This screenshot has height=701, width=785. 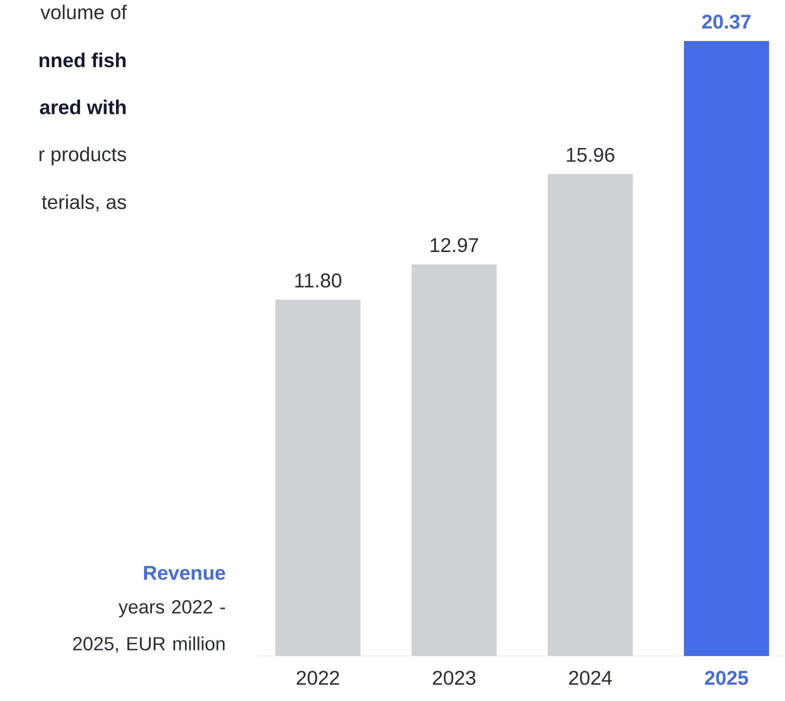 I want to click on text: volume of, so click(x=83, y=12).